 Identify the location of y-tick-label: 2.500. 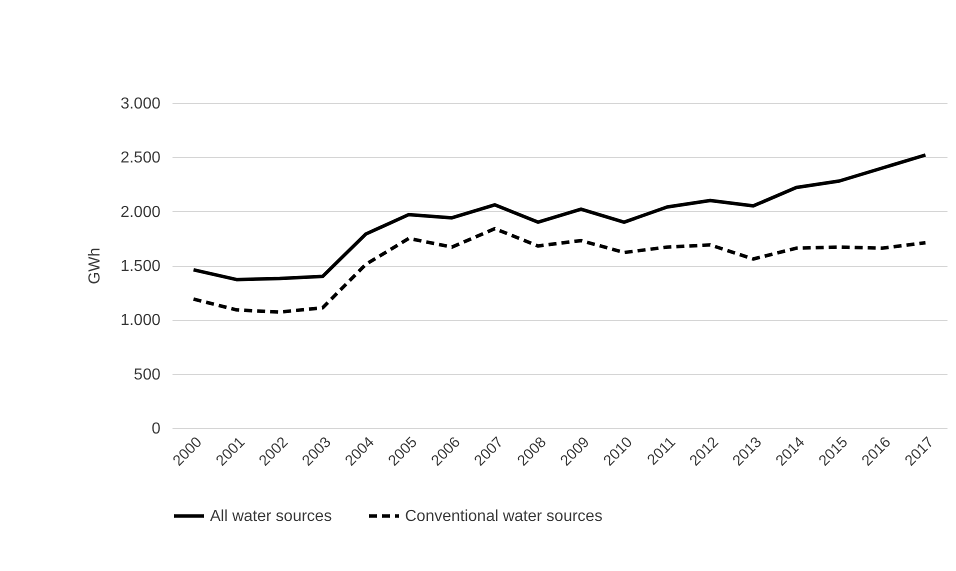
(140, 158).